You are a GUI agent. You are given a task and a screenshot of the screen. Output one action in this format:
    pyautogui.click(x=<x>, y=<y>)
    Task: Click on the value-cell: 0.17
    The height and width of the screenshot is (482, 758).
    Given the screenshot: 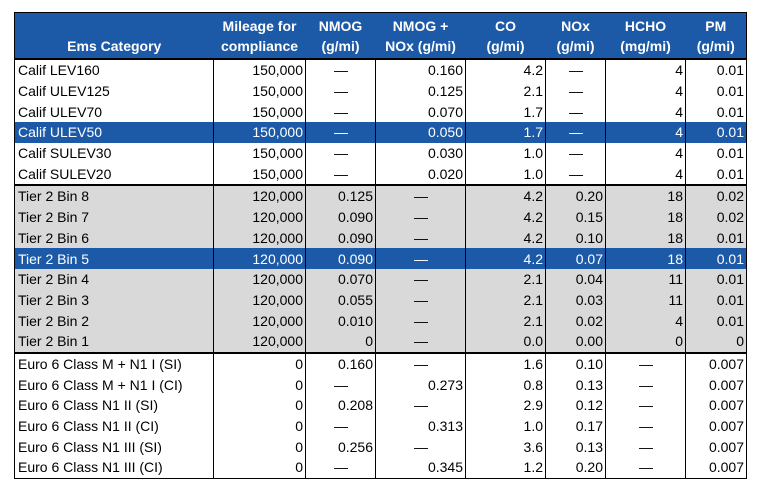 What is the action you would take?
    pyautogui.click(x=575, y=426)
    